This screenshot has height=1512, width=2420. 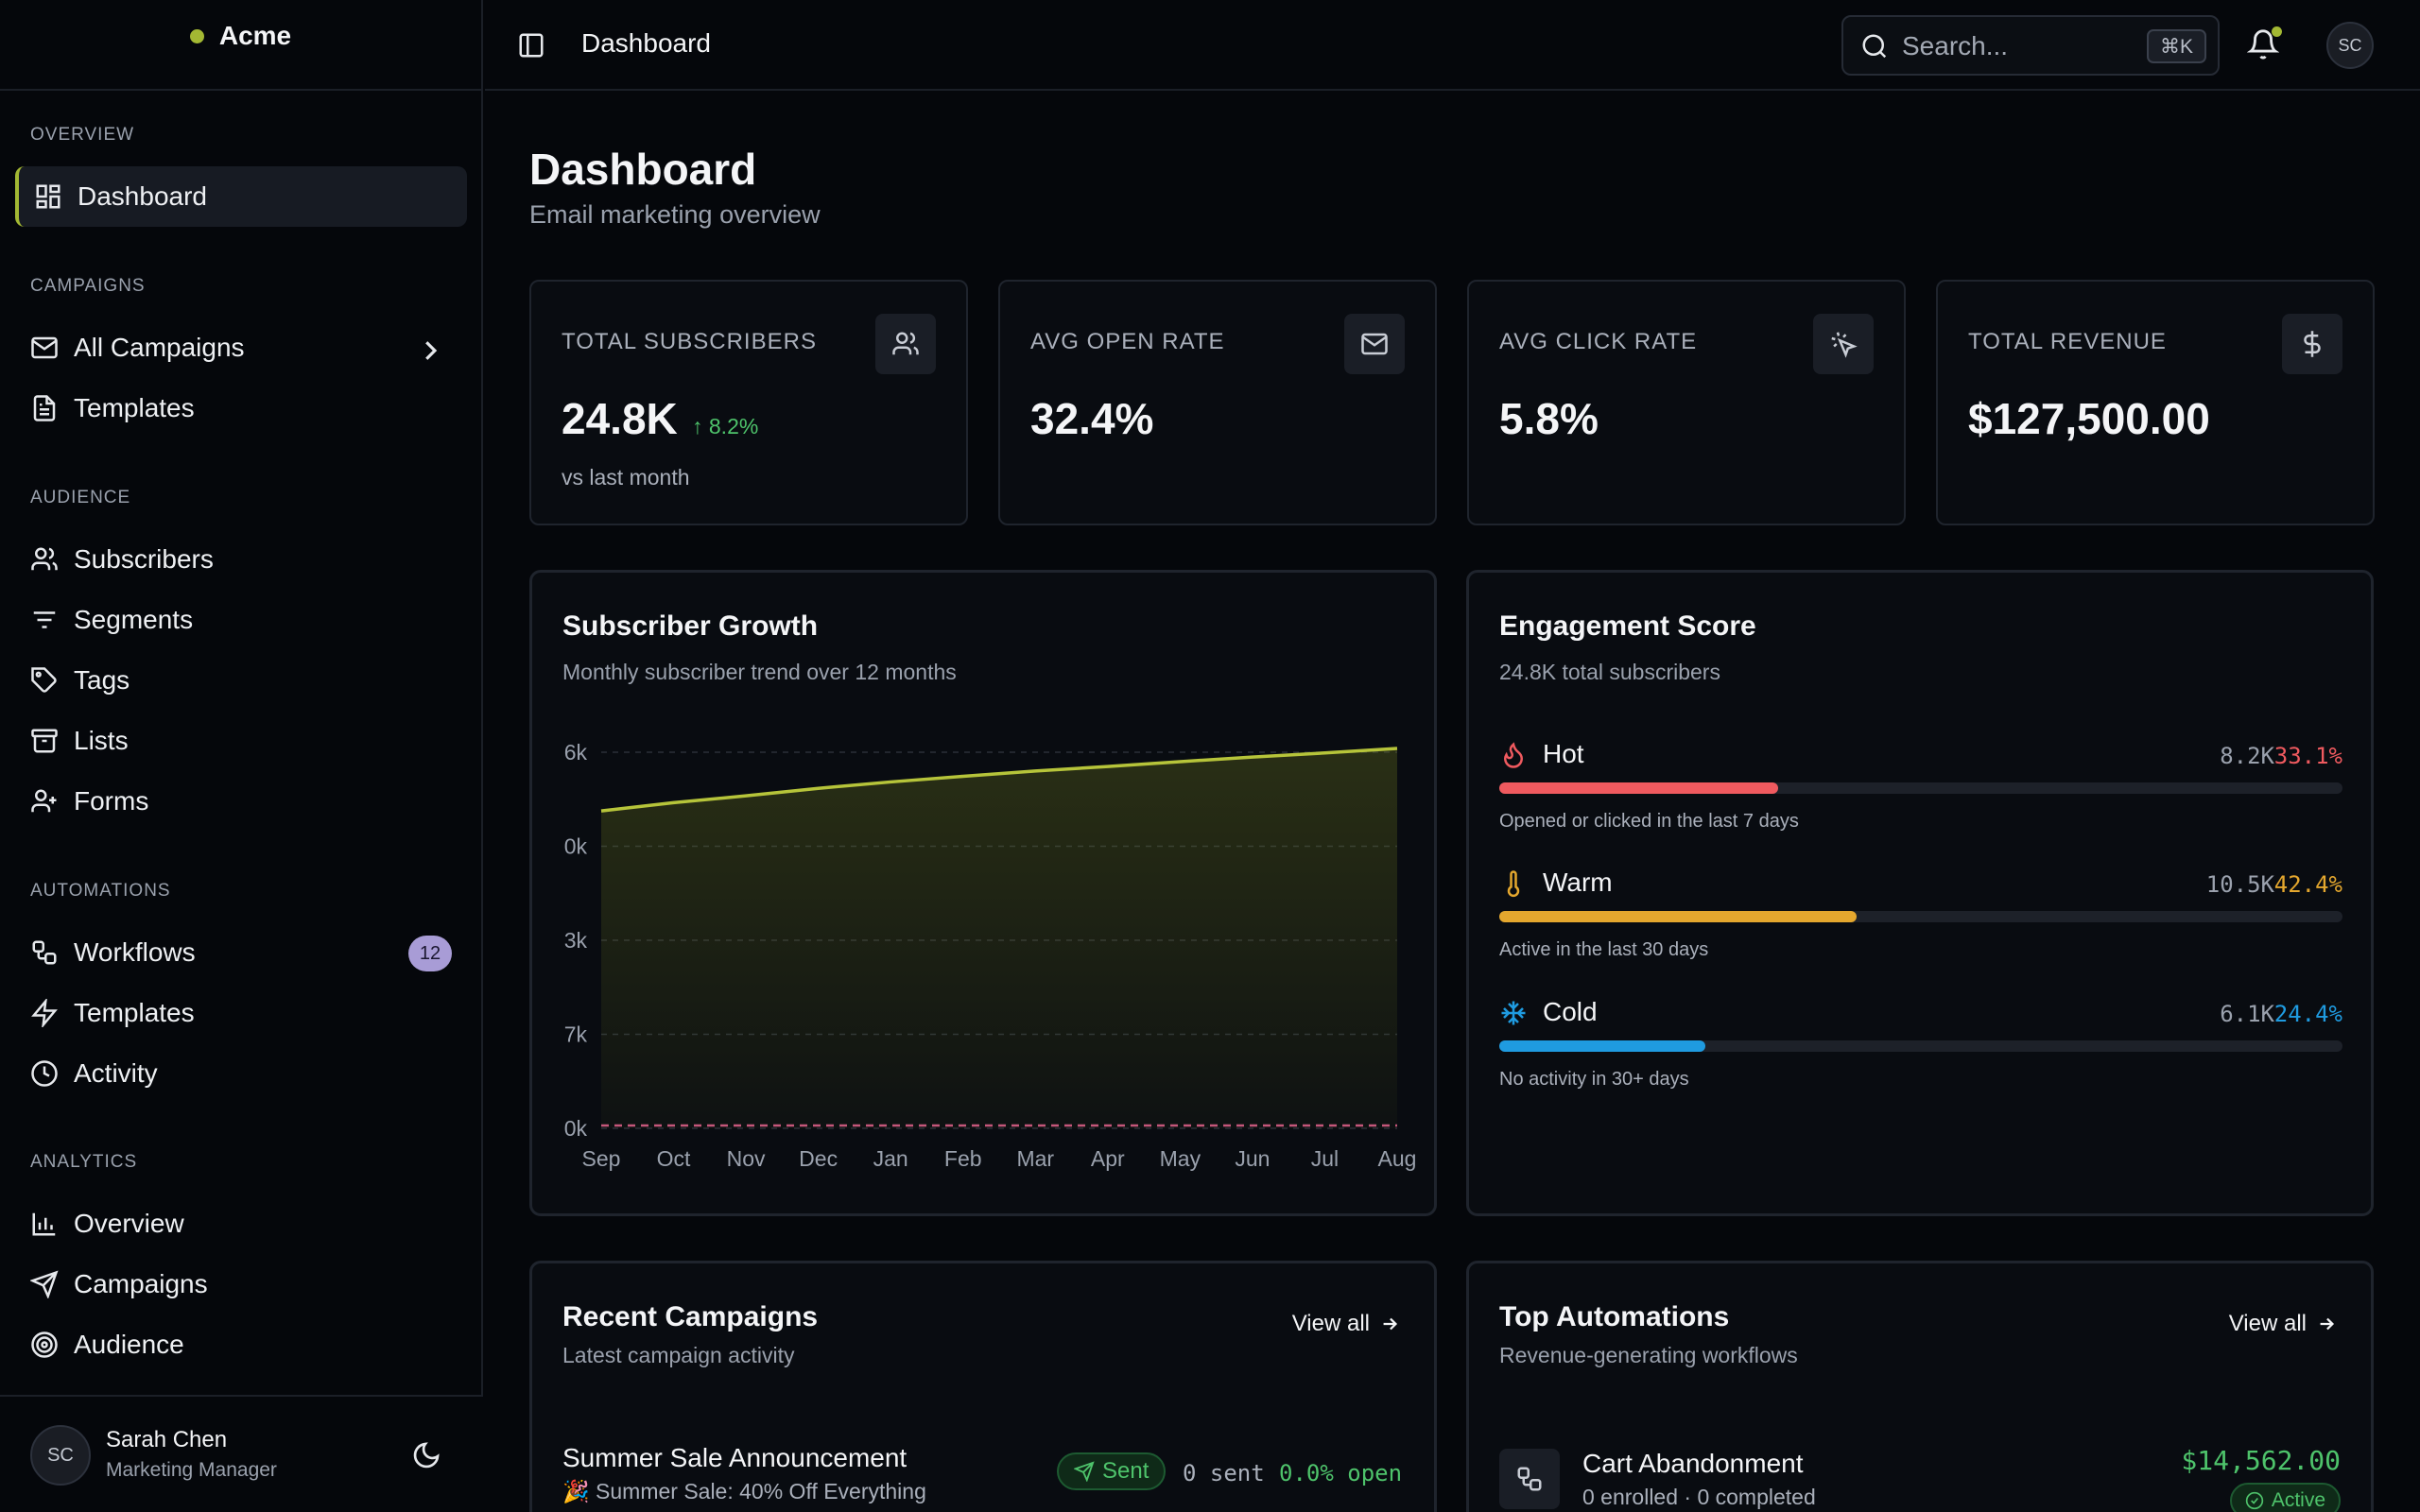 I want to click on sidebar-item-label: Audience, so click(x=129, y=1344).